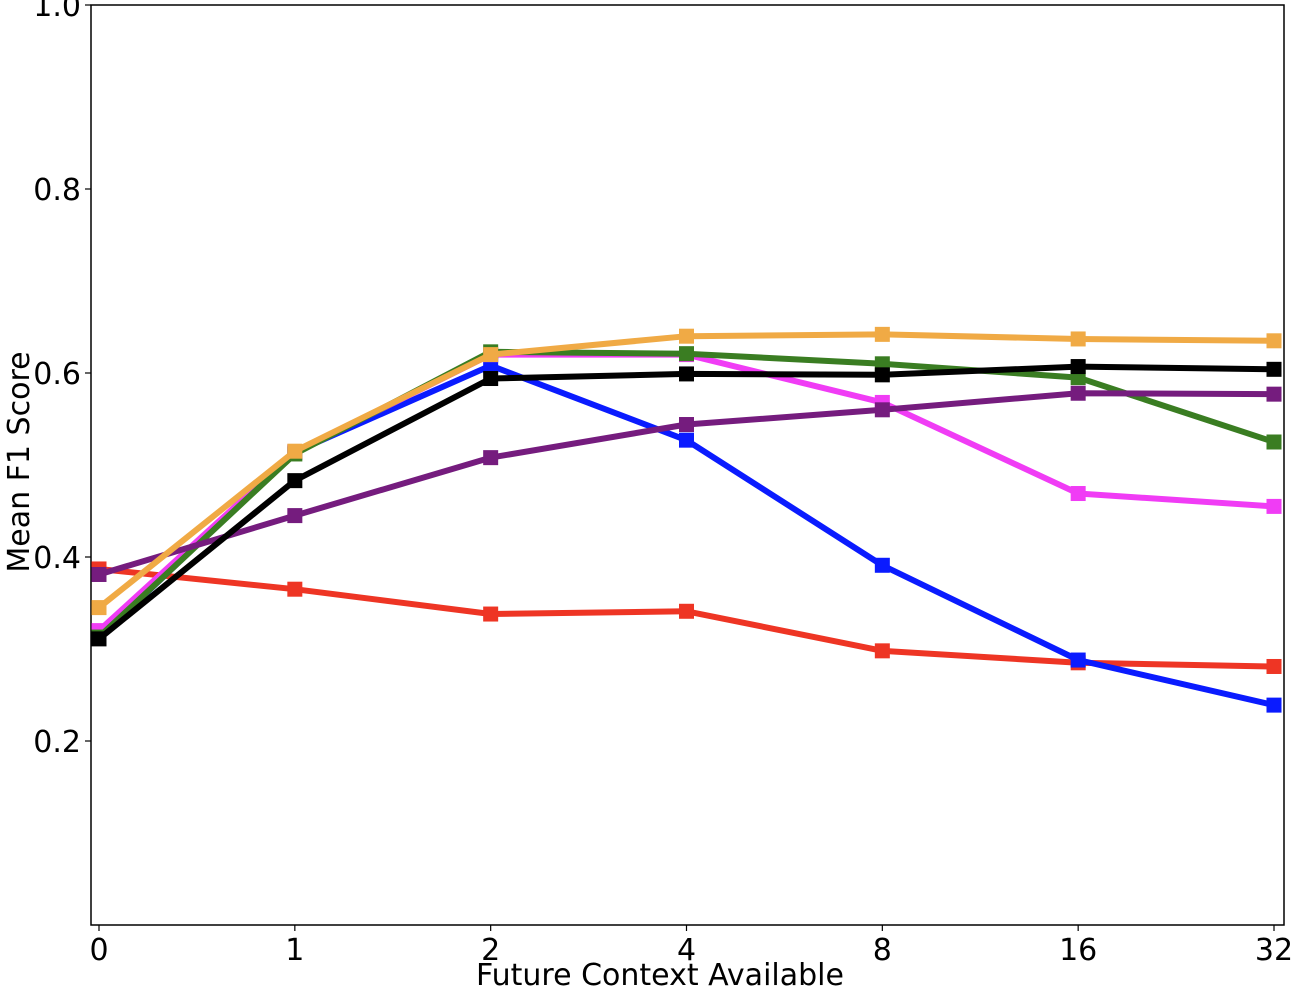 Image resolution: width=1295 pixels, height=992 pixels. Describe the element at coordinates (98, 950) in the screenshot. I see `x-tick-label: 0` at that location.